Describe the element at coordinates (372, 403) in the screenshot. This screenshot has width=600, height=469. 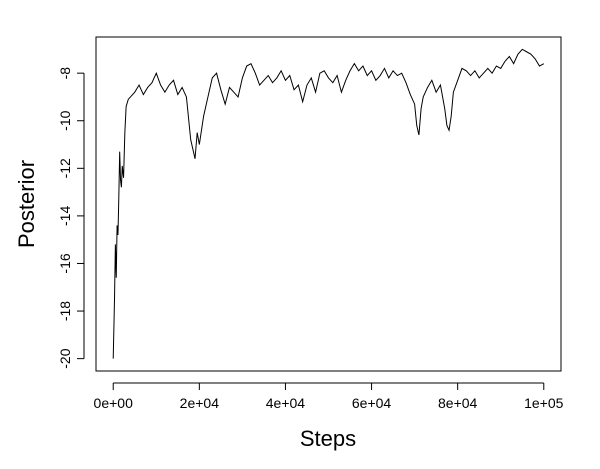
I see `x-tick-label: 6e+04` at that location.